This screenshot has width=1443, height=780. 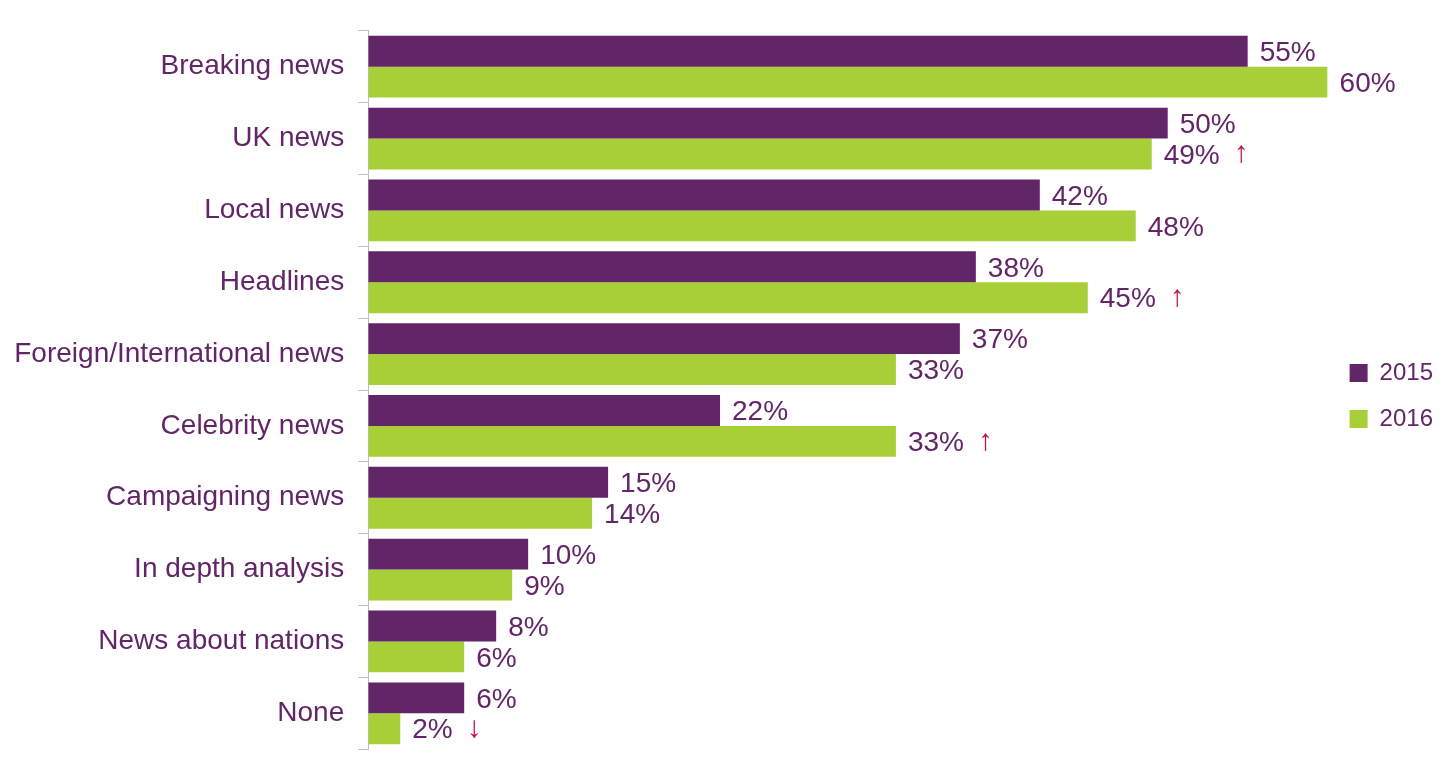 What do you see at coordinates (999, 339) in the screenshot?
I see `data-label: 37%` at bounding box center [999, 339].